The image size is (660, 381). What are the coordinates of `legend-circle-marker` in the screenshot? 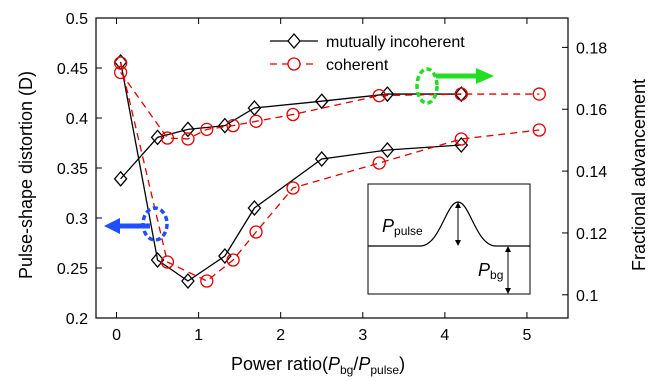 It's located at (294, 64).